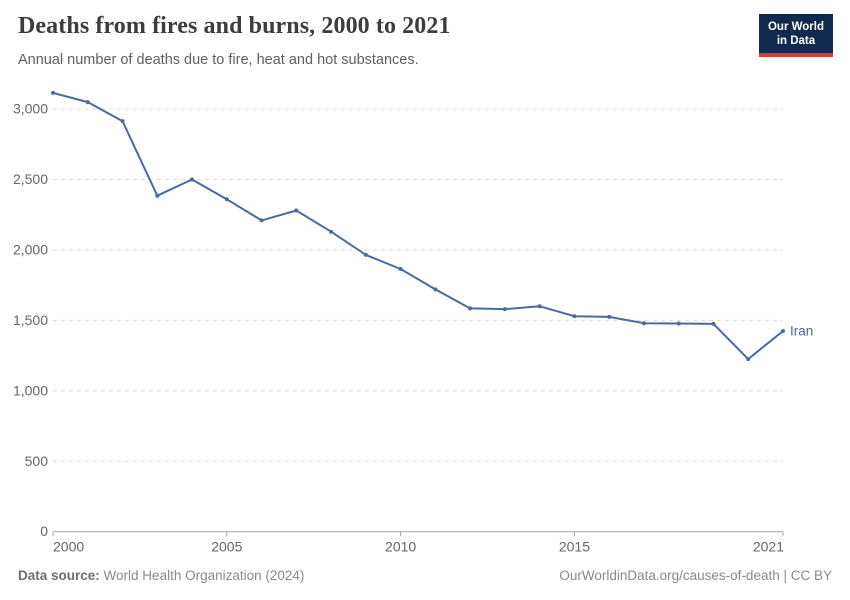 This screenshot has height=600, width=850. What do you see at coordinates (30, 320) in the screenshot?
I see `y-tick-label: 1,500` at bounding box center [30, 320].